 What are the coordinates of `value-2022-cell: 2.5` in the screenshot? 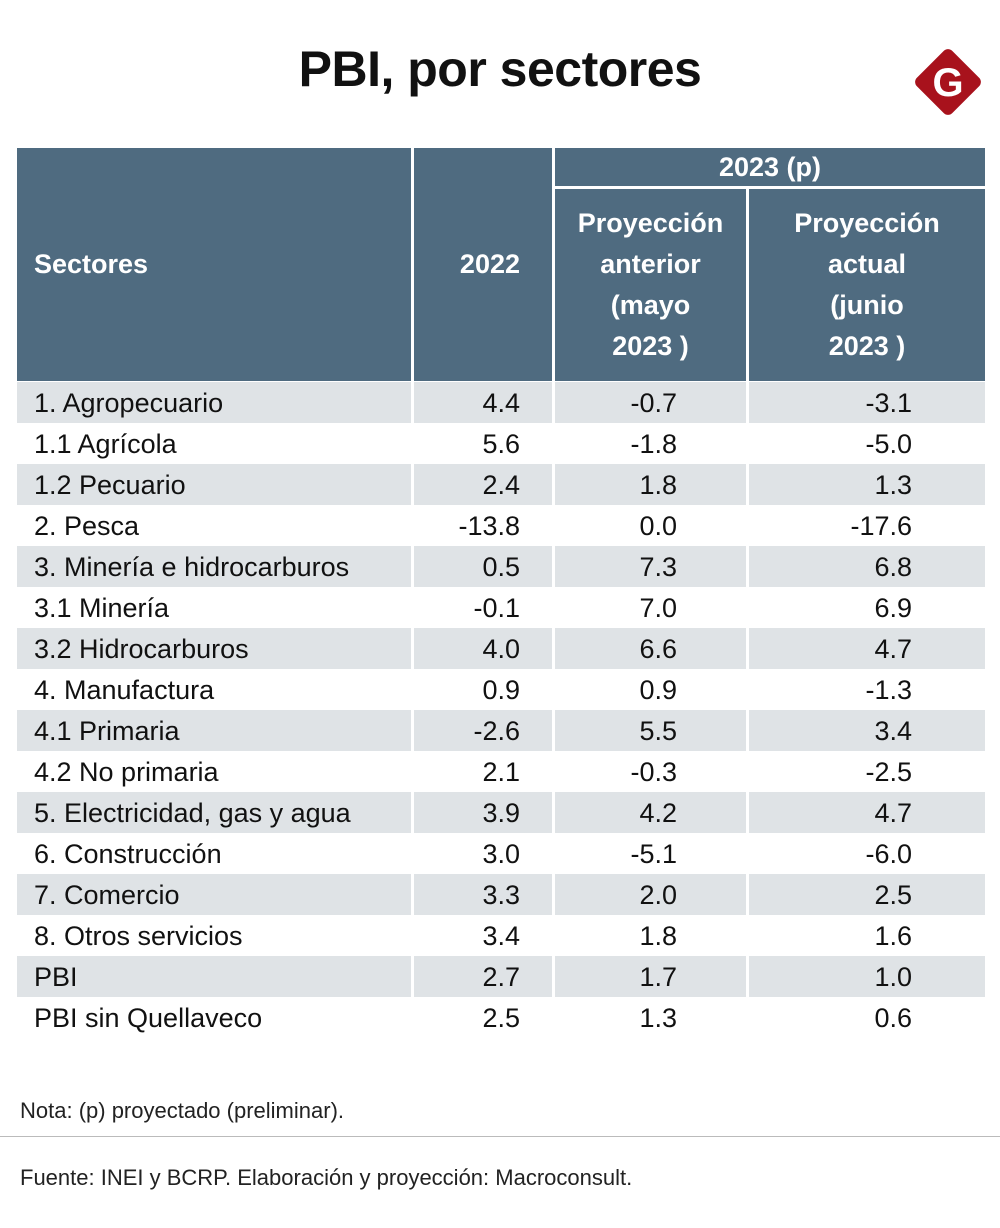 It's located at (501, 1018).